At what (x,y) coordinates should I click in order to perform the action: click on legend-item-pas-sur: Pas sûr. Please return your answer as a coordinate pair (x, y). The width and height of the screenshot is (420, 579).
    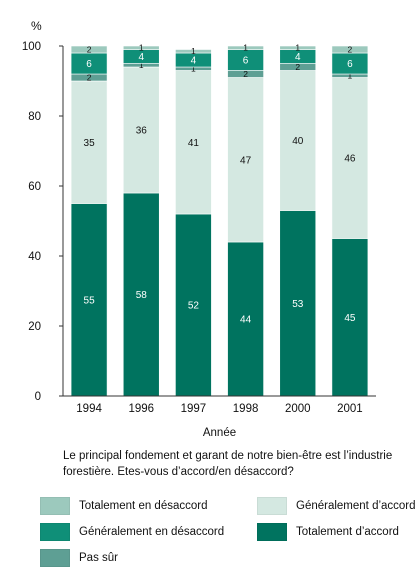
    Looking at the image, I should click on (79, 558).